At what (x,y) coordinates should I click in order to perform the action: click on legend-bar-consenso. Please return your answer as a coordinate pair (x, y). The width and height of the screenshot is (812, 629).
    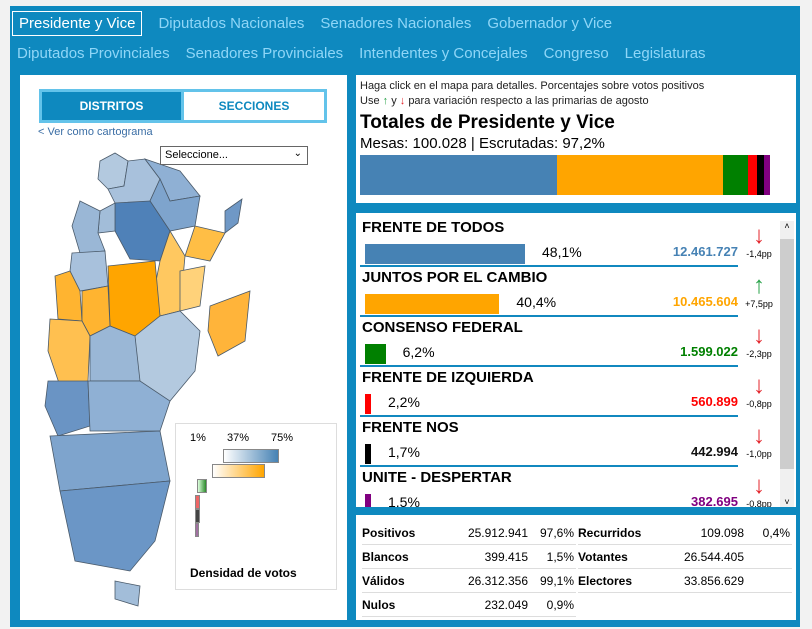
    Looking at the image, I should click on (202, 486).